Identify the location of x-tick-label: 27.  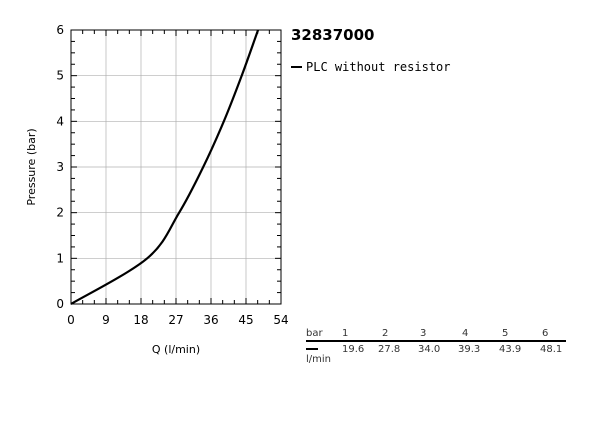
(175, 320).